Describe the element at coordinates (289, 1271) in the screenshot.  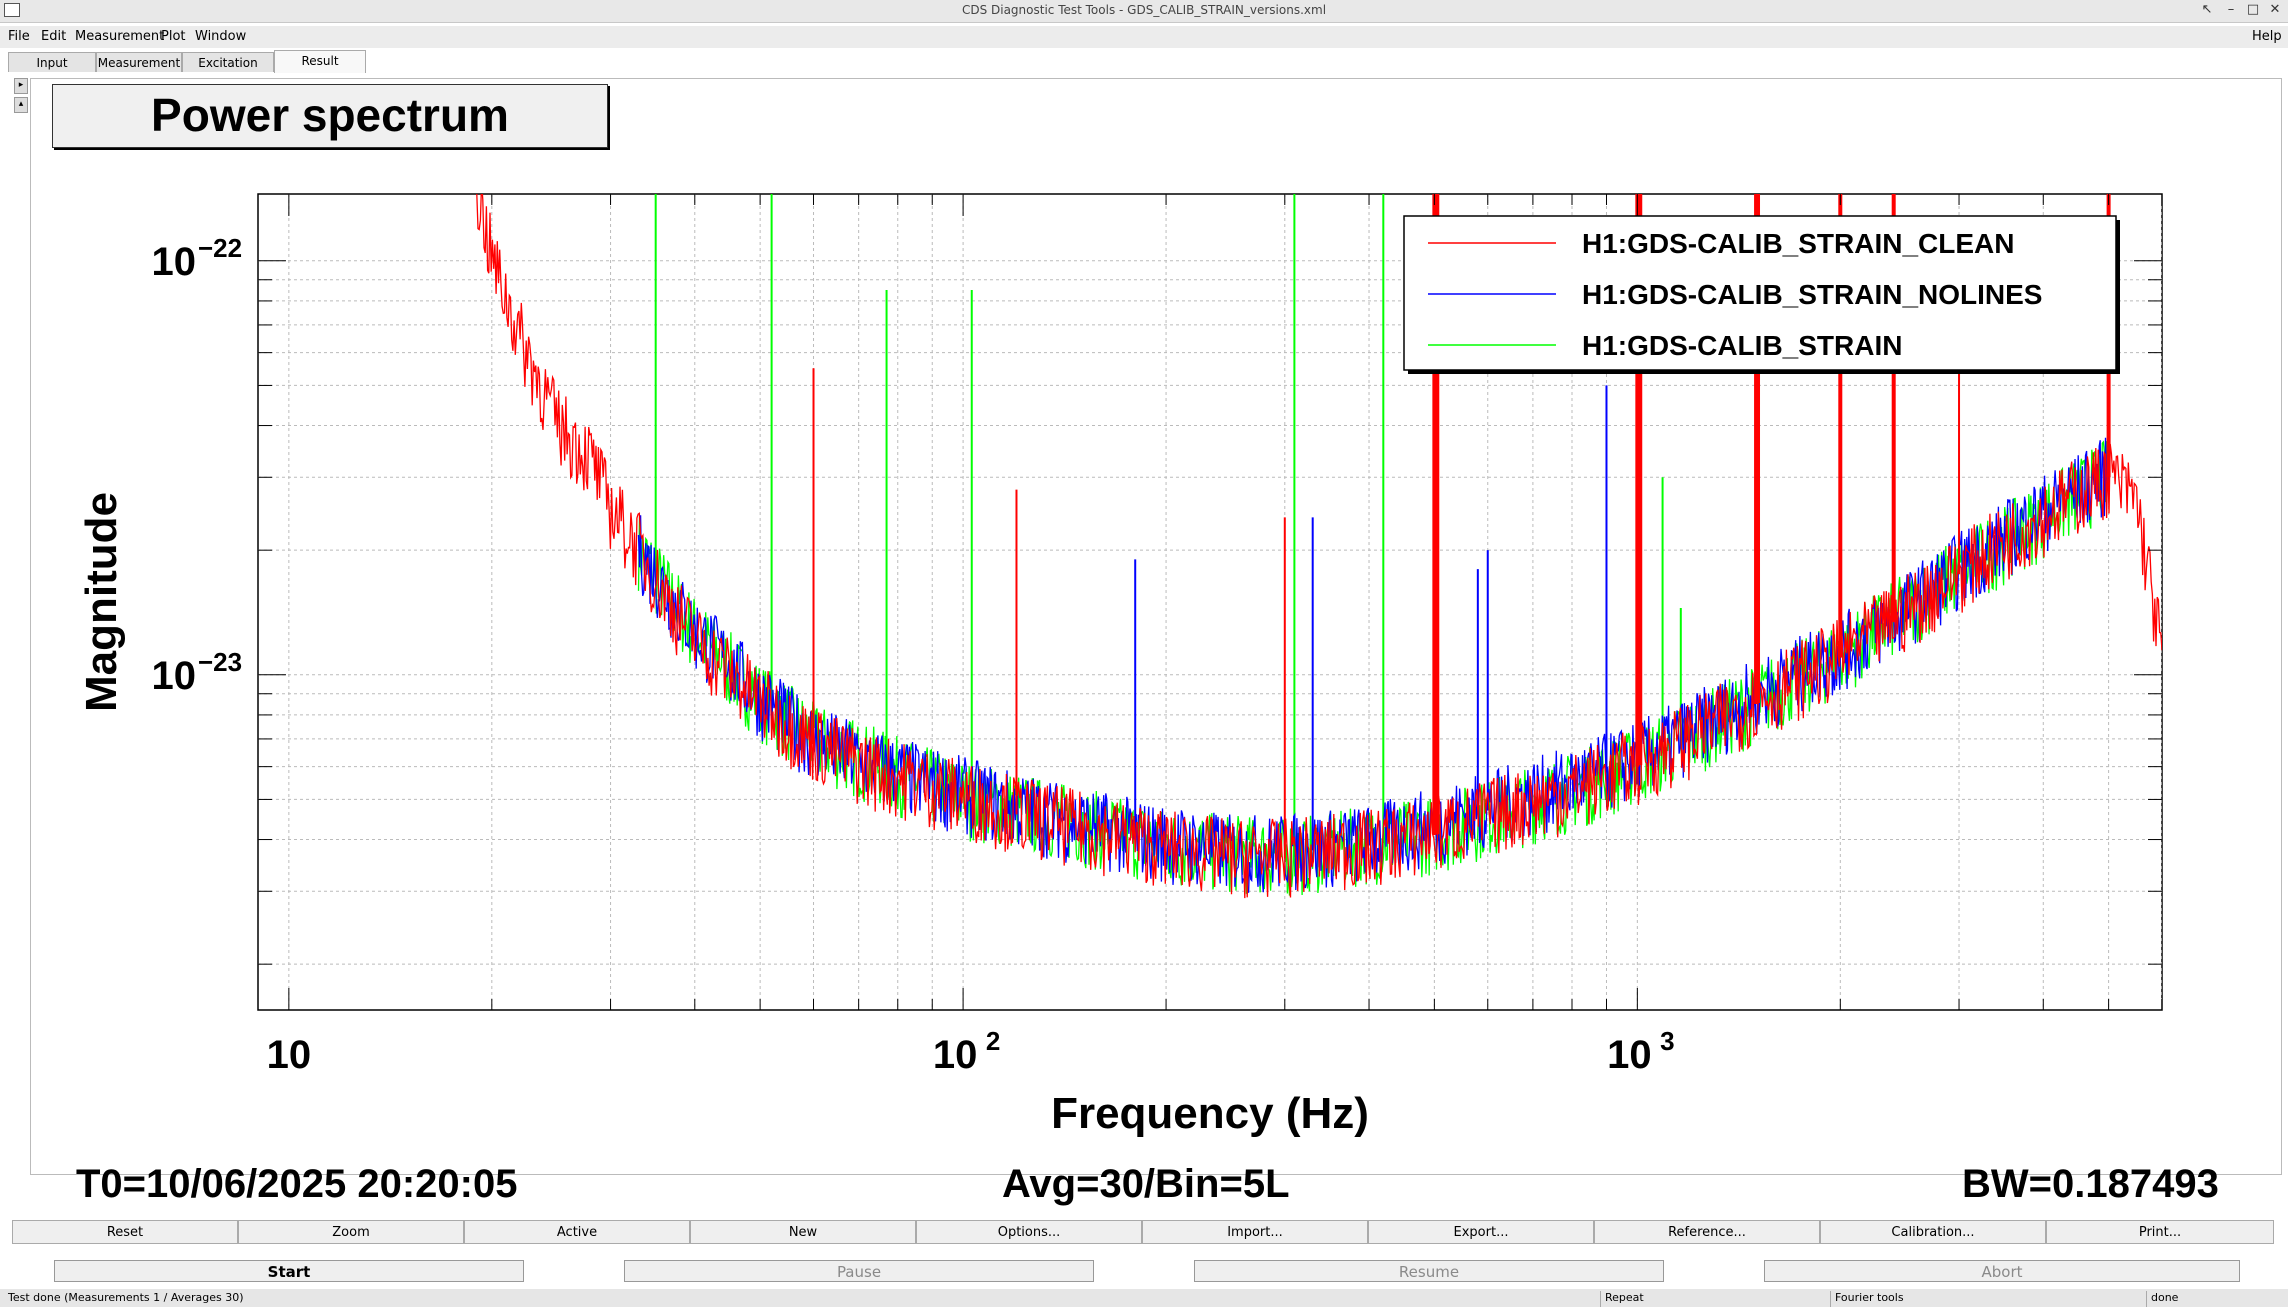
I see `start-button: Start` at that location.